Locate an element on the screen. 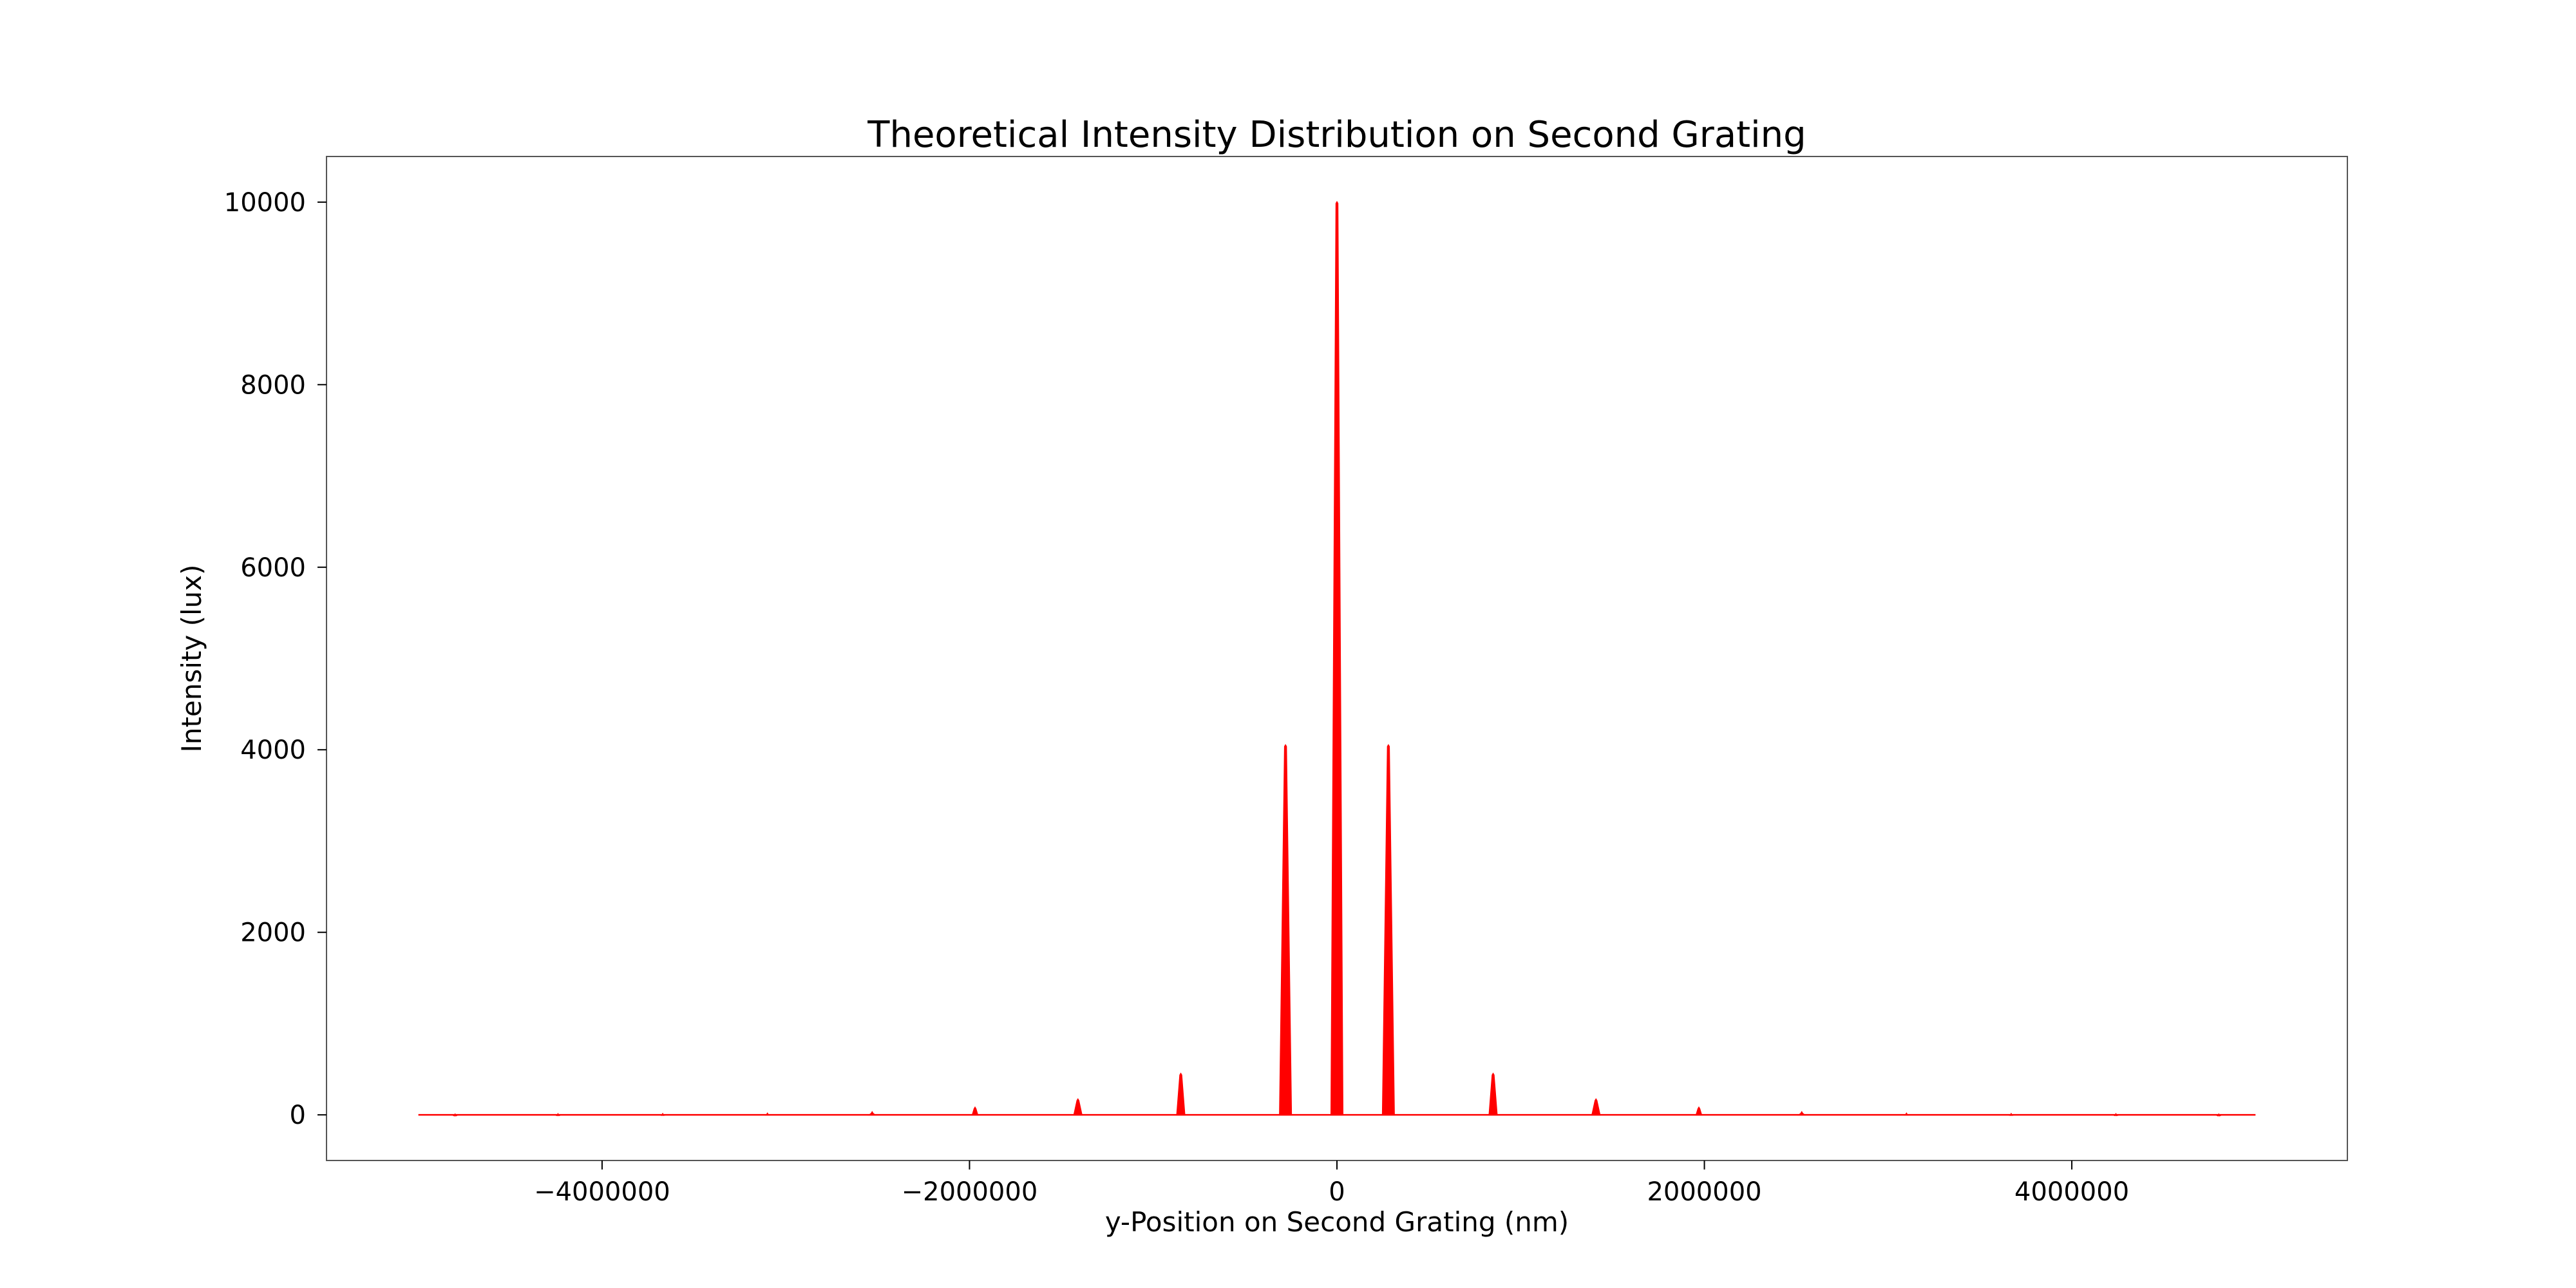 The image size is (2576, 1288). y-axis: 0 2000 4000 6000 8000 10000 is located at coordinates (275, 659).